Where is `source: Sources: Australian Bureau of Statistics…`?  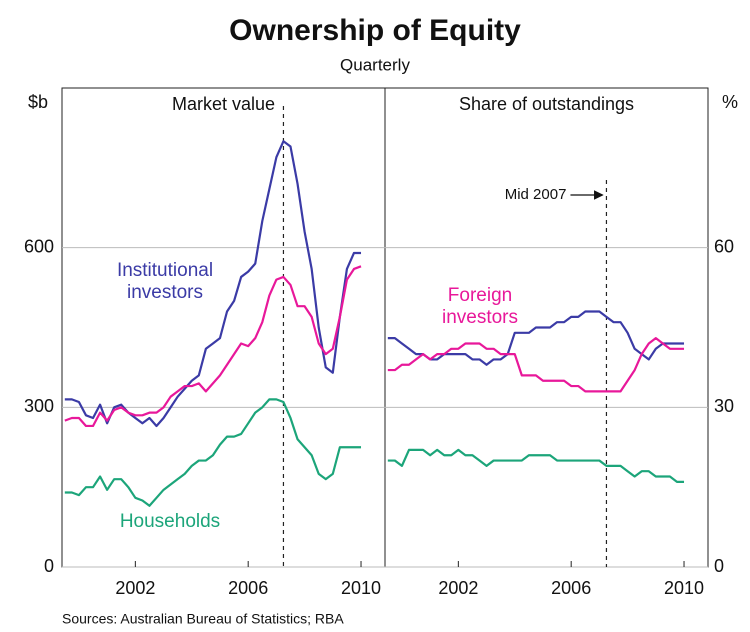
source: Sources: Australian Bureau of Statistics… is located at coordinates (203, 619).